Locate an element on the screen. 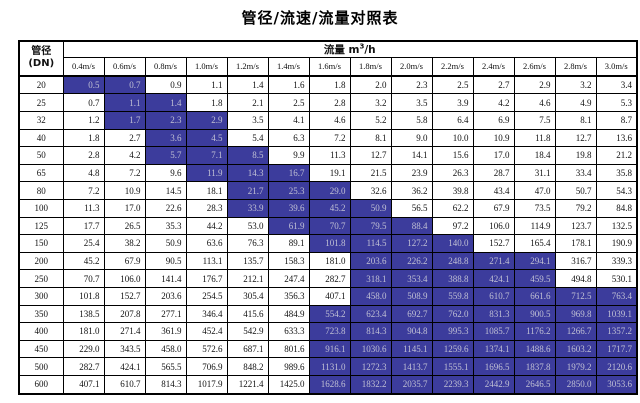  flow-cell: 101.8 is located at coordinates (329, 243).